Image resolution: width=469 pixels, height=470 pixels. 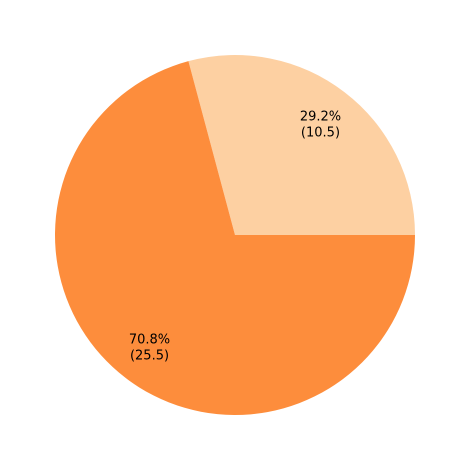 I want to click on slice-percent-label: 29.2%, so click(x=320, y=117).